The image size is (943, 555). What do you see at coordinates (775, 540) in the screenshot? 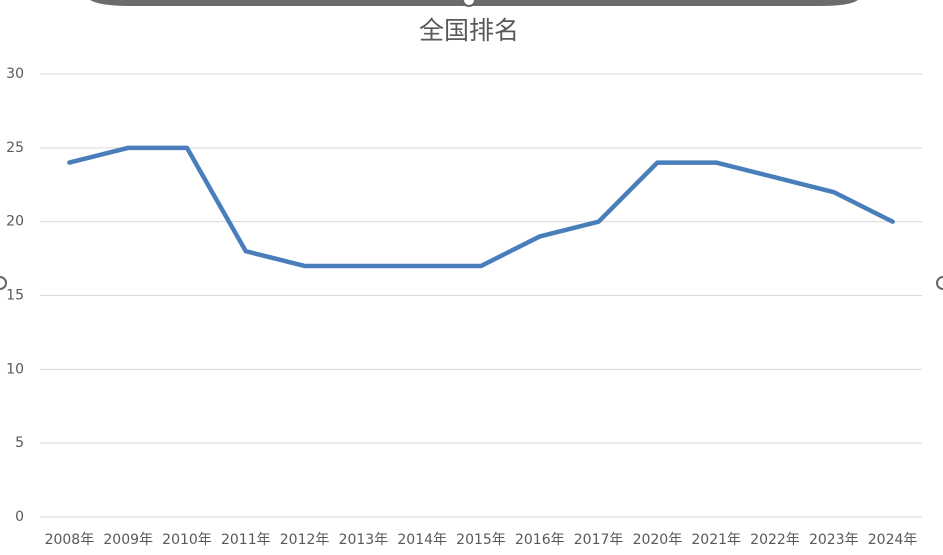
I see `x-tick-label: 2022年` at bounding box center [775, 540].